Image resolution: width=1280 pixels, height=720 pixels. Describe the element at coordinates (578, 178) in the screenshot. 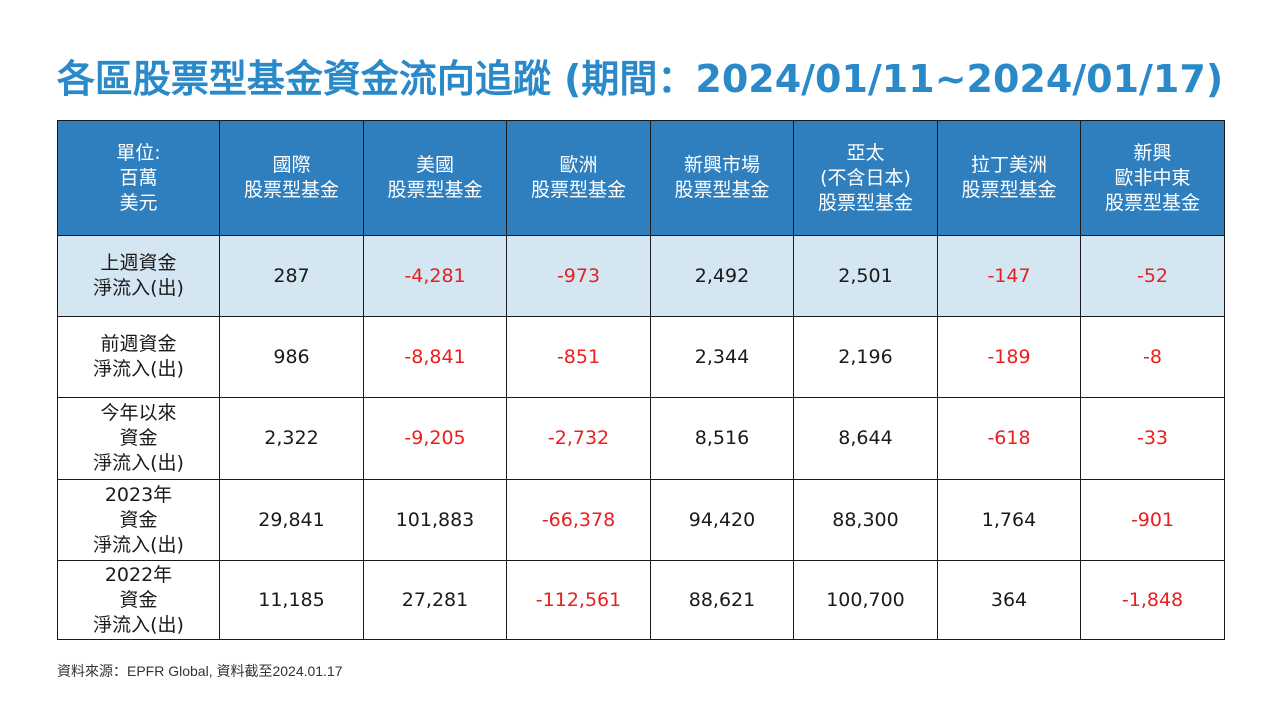

I see `column-header-europe: 歐洲 股票型基金` at that location.